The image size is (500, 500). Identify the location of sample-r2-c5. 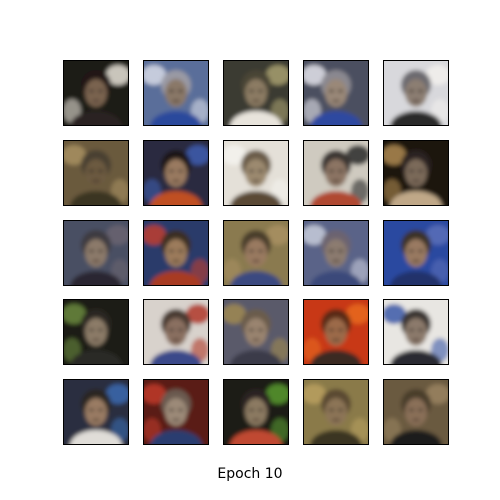
(416, 173).